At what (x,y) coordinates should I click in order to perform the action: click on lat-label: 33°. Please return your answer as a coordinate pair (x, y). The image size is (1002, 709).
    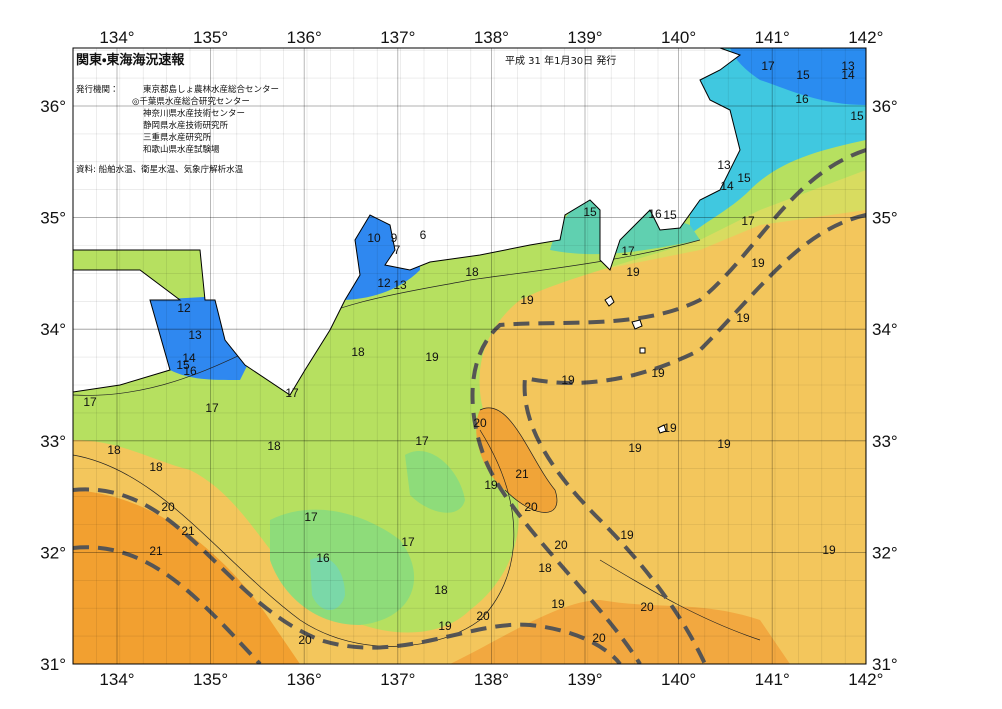
    Looking at the image, I should click on (885, 441).